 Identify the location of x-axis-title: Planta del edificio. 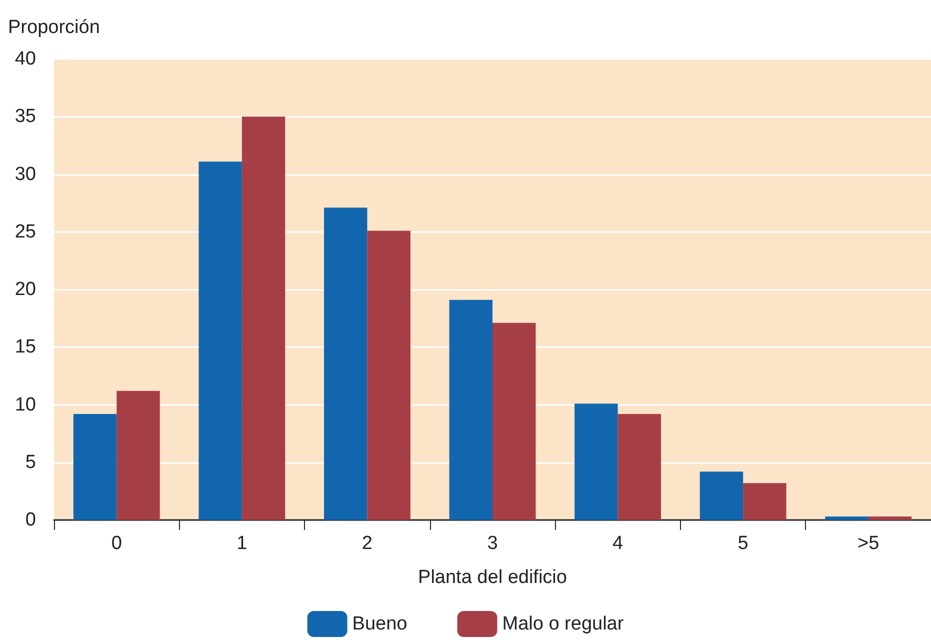
(492, 577).